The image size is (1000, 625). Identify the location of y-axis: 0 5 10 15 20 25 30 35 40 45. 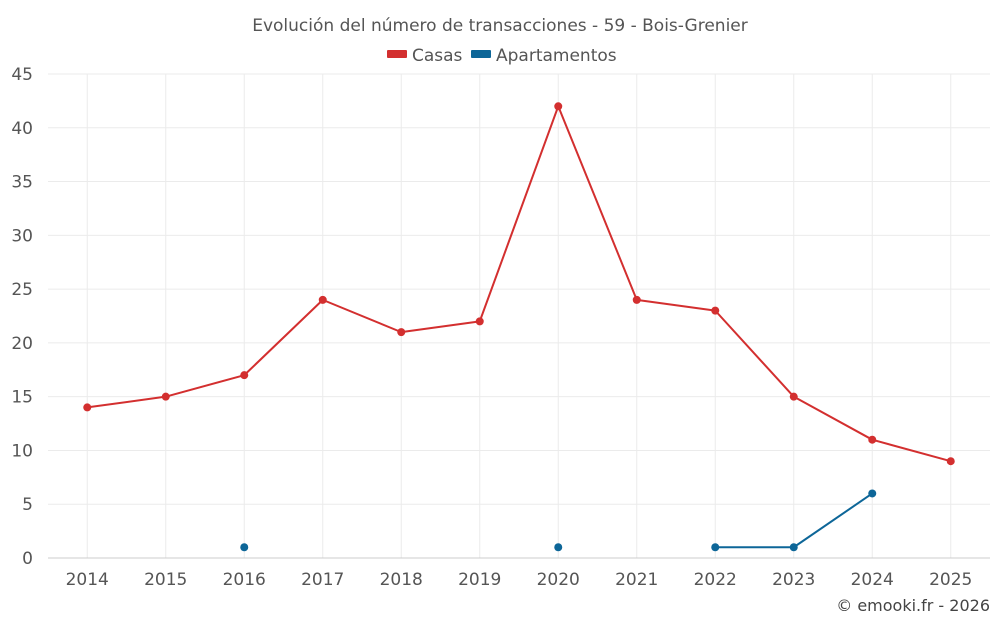
(22, 317).